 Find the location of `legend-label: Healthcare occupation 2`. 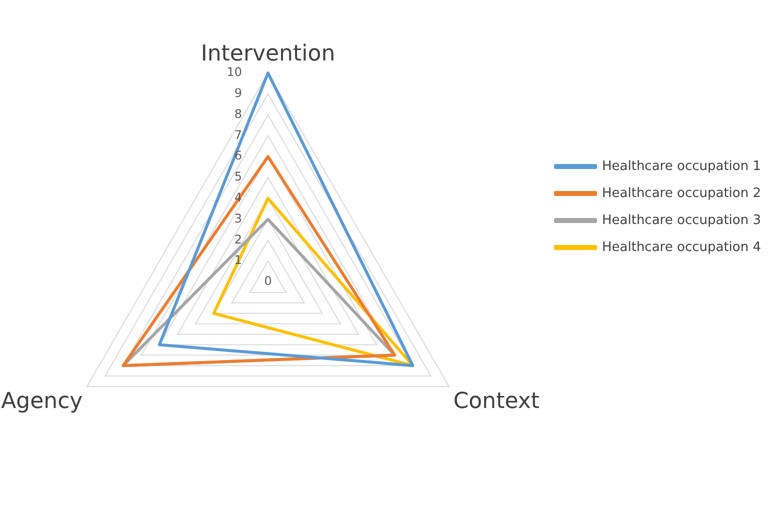

legend-label: Healthcare occupation 2 is located at coordinates (682, 193).